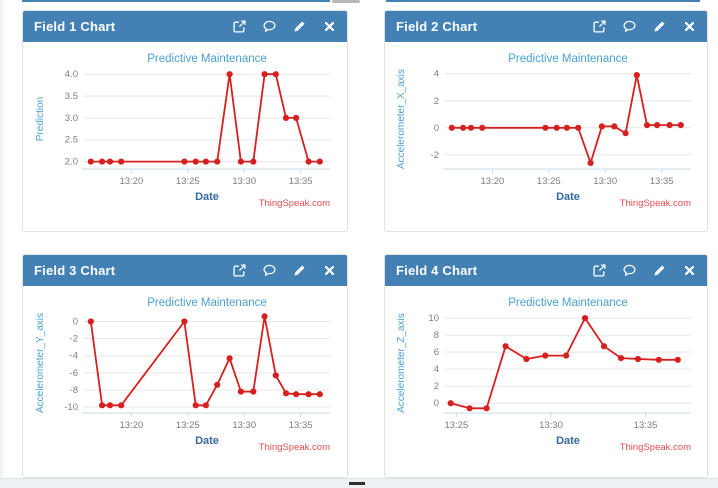 Image resolution: width=718 pixels, height=488 pixels. What do you see at coordinates (543, 1) in the screenshot?
I see `previous-panel-border-right` at bounding box center [543, 1].